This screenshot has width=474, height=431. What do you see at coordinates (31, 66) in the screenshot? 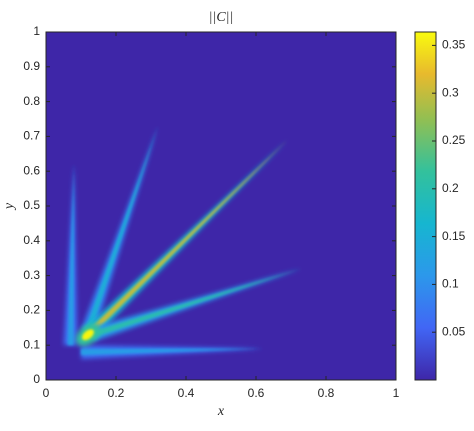
I see `y-tick-label: 0.9` at bounding box center [31, 66].